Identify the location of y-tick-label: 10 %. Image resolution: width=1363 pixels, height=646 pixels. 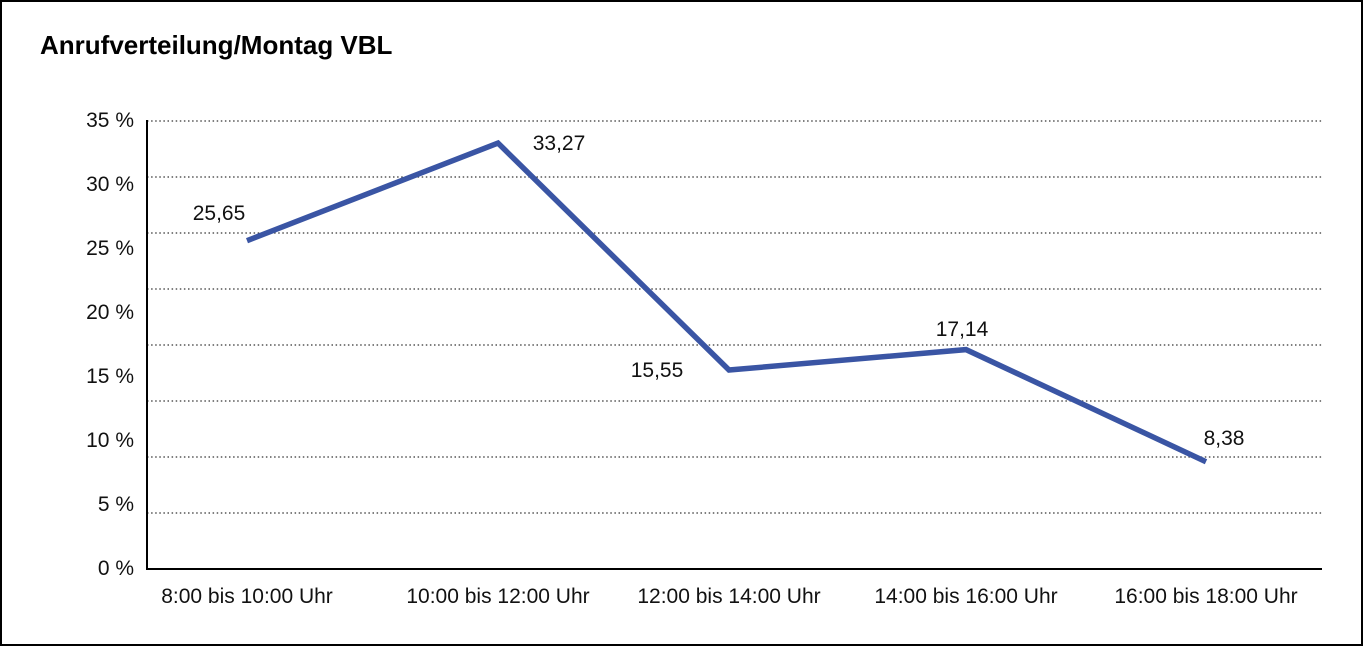
(110, 440).